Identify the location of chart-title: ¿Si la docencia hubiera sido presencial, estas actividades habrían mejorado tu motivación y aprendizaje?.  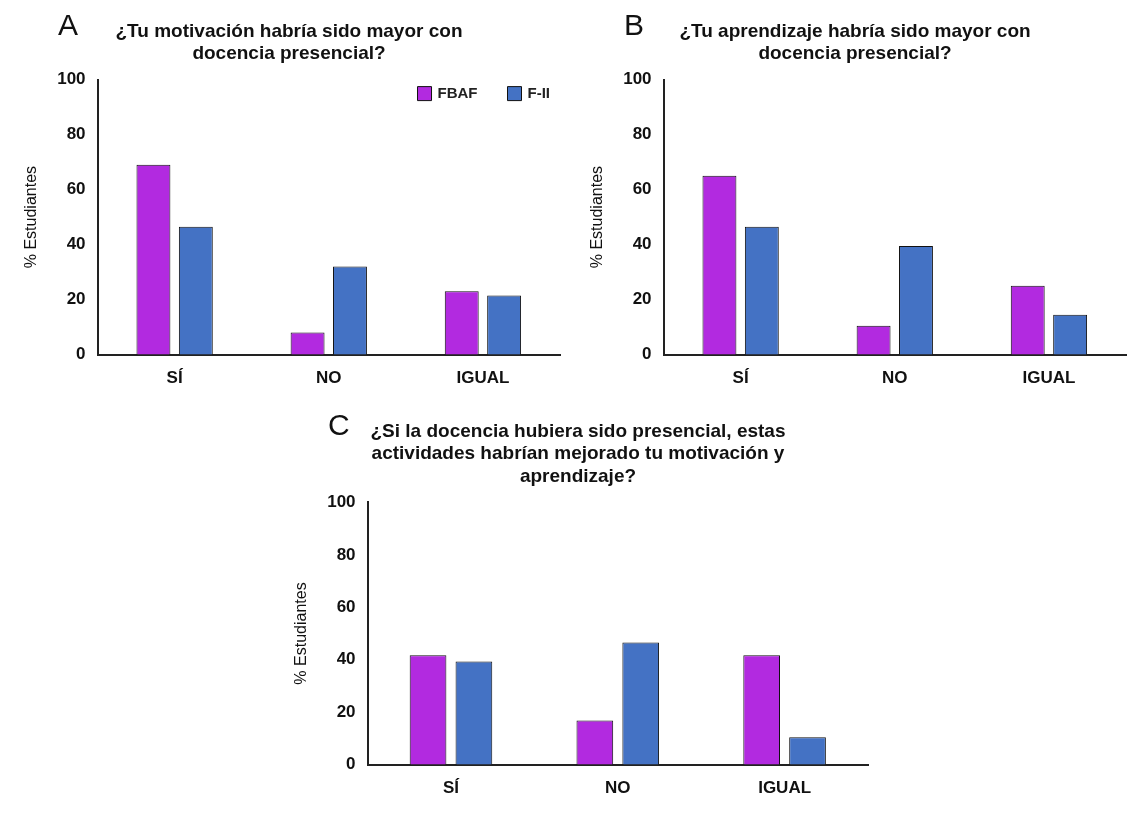
(578, 453).